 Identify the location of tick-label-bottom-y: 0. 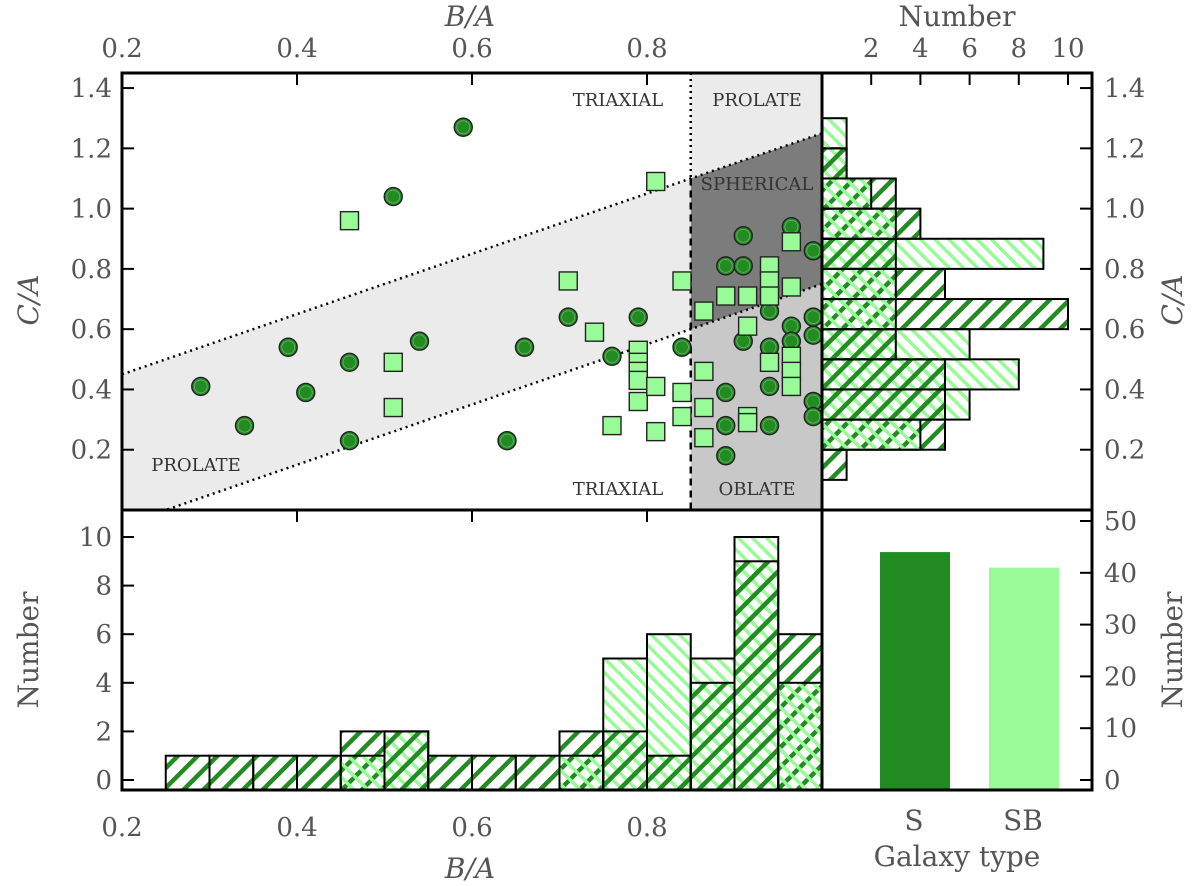
(103, 781).